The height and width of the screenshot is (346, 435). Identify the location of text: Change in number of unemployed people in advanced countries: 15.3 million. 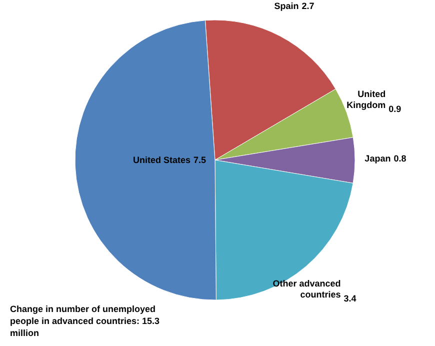
(85, 321).